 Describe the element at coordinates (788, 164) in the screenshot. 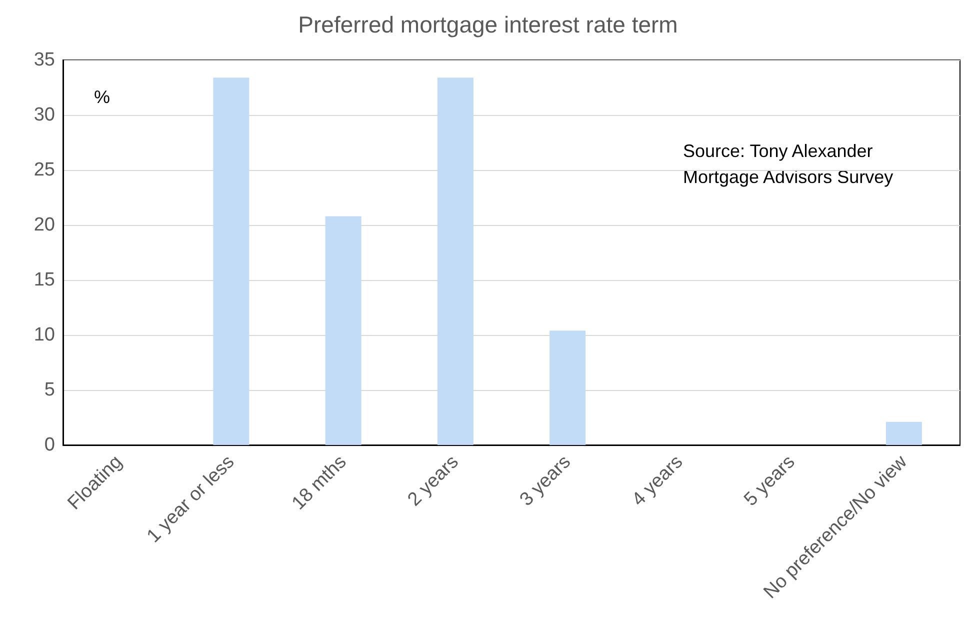

I see `annotation: Source: Tony Alexander Mortgage Advisors Survey` at that location.